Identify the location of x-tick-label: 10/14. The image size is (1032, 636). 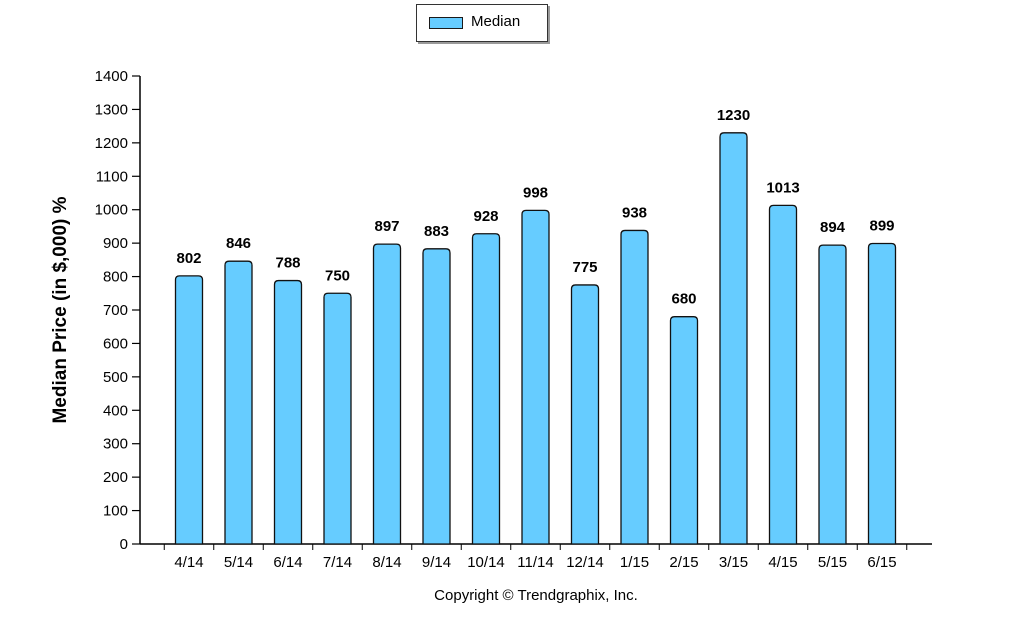
(486, 562).